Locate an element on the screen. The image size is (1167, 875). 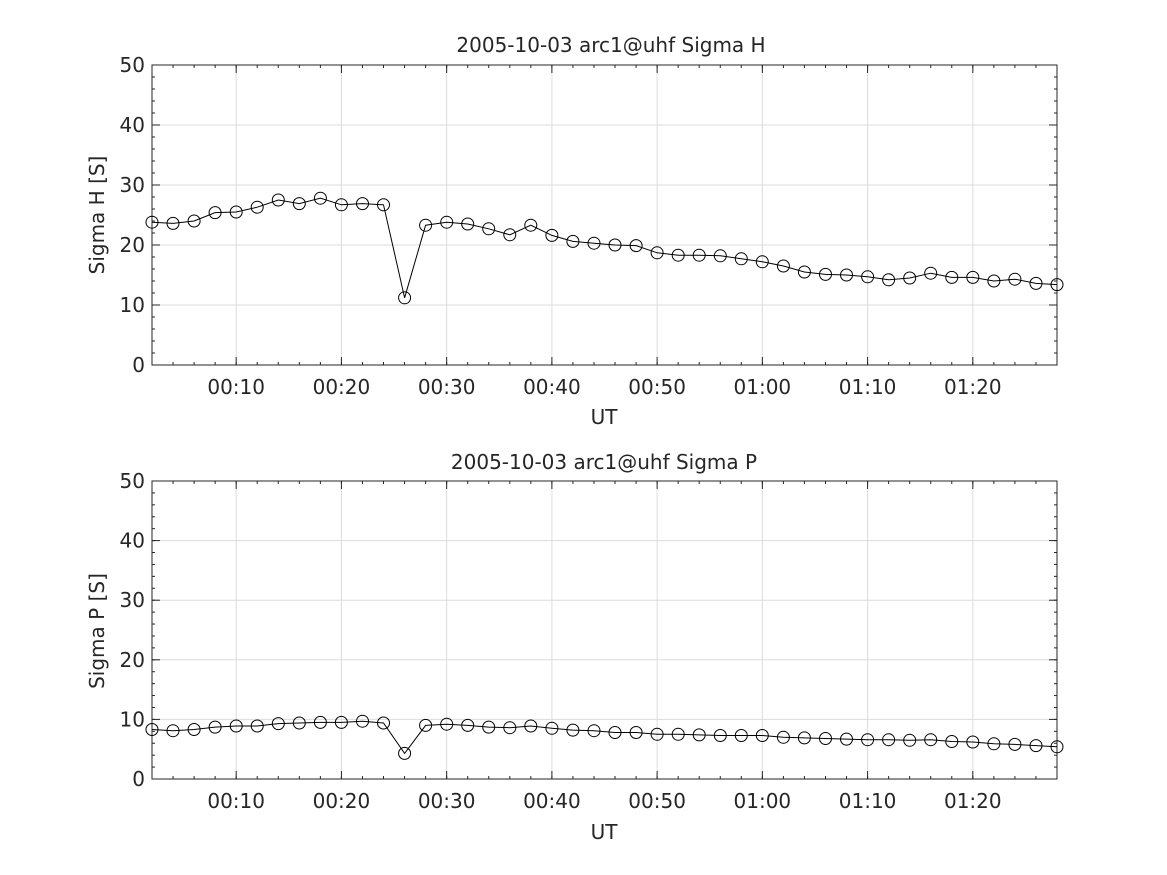
y-tick-label: 40 is located at coordinates (132, 541).